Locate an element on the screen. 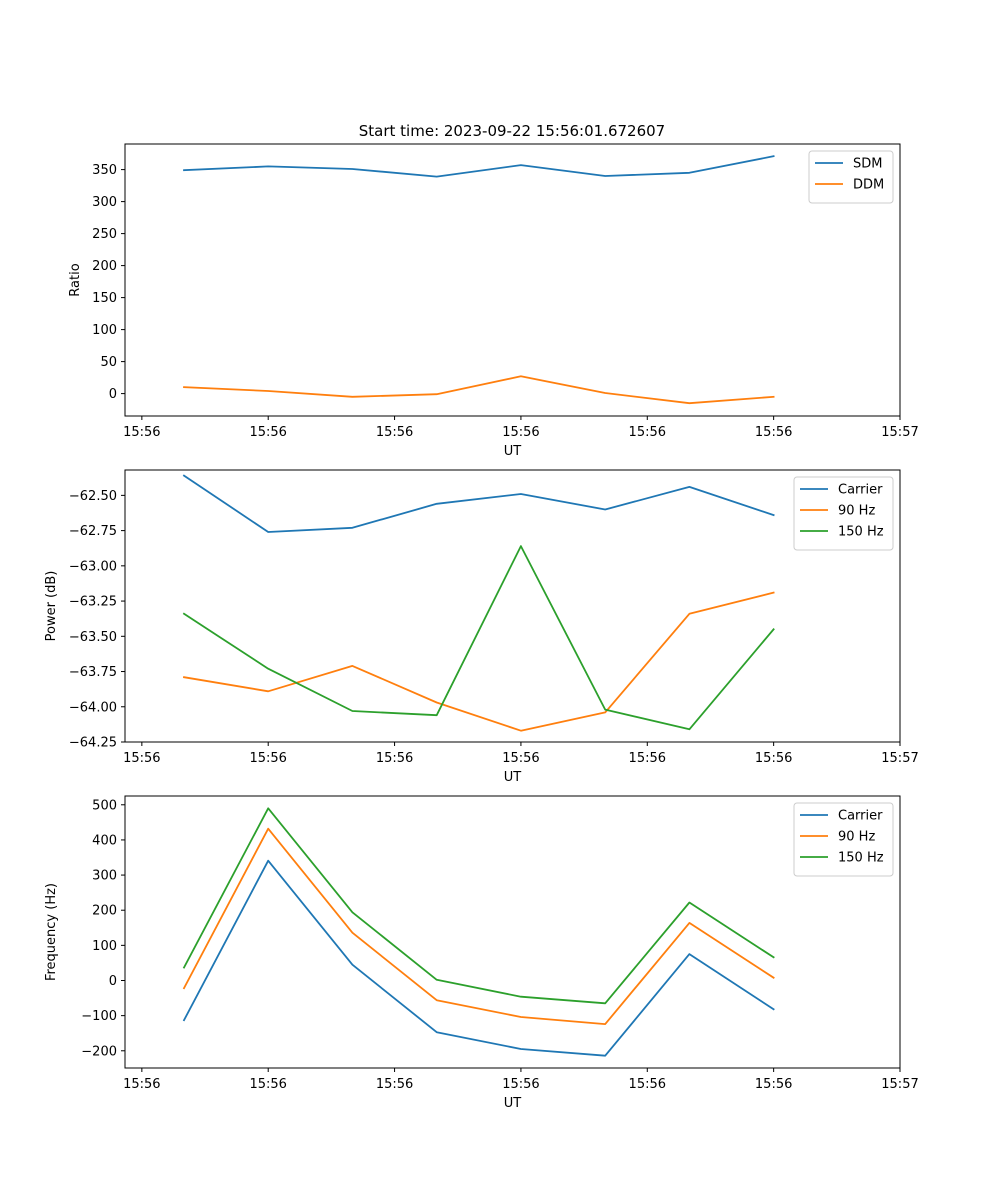 This screenshot has width=1000, height=1200. y-tick-label: 400 is located at coordinates (104, 840).